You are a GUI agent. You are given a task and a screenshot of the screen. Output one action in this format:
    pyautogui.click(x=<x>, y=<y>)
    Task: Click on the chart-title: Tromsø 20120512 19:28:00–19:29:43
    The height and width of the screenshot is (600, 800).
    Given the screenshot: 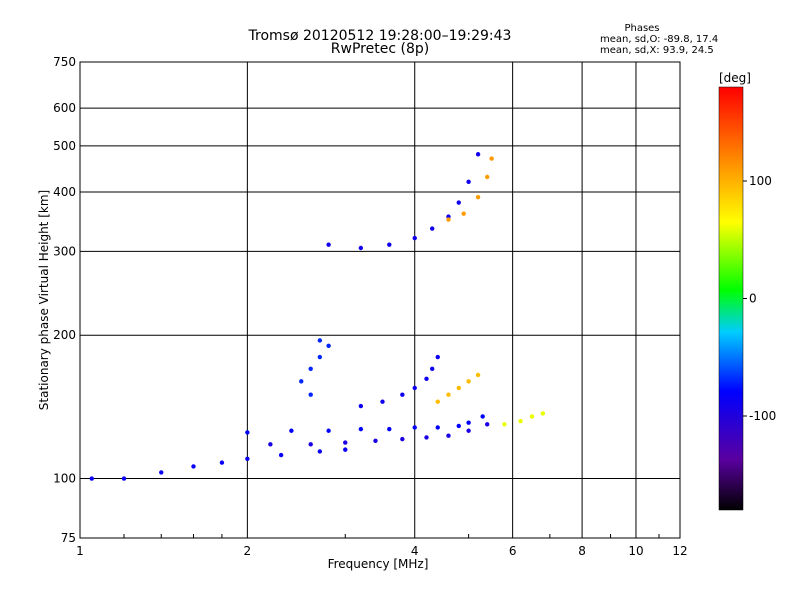 What is the action you would take?
    pyautogui.click(x=380, y=36)
    